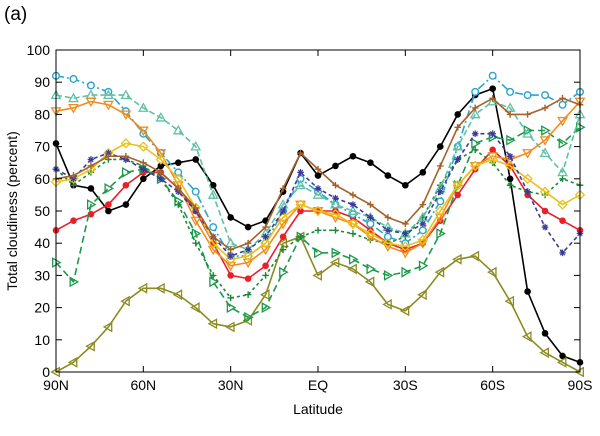  I want to click on x-tick-label: 30S, so click(405, 385).